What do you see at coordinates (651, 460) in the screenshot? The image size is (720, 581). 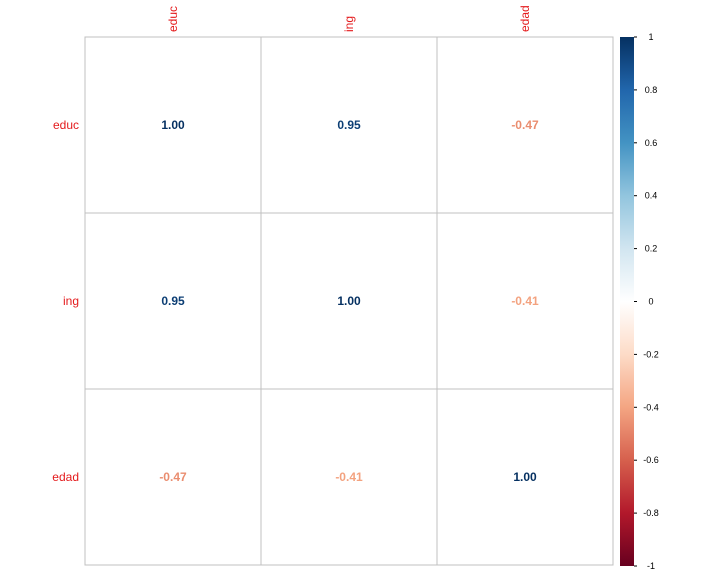 I see `colorbar-tick-label: -0.6` at bounding box center [651, 460].